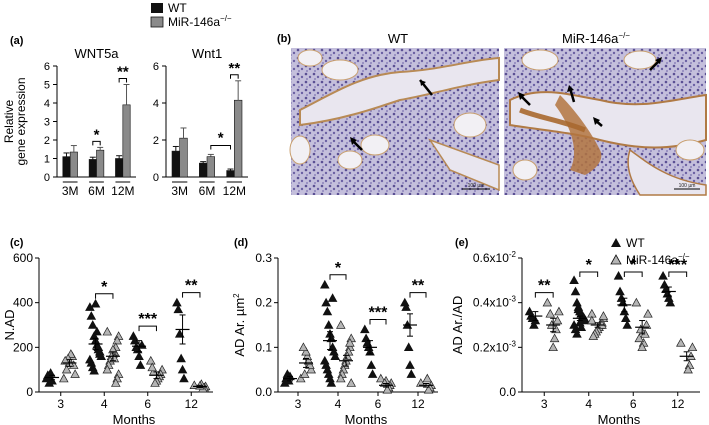 Image resolution: width=709 pixels, height=425 pixels. Describe the element at coordinates (60, 404) in the screenshot. I see `x-tick-label: 3` at that location.